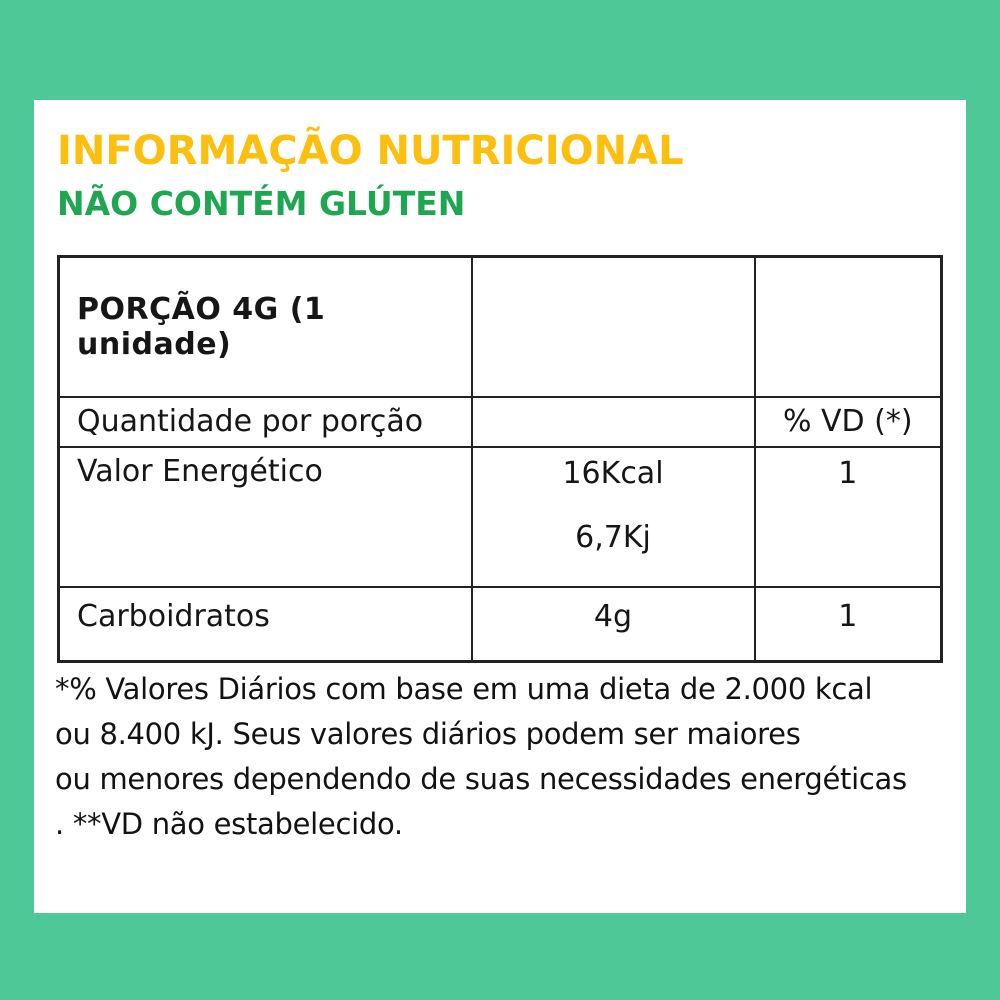 This screenshot has height=1000, width=1000. Describe the element at coordinates (613, 516) in the screenshot. I see `nutrient-amount: 16Kcal 6,7Kj` at that location.